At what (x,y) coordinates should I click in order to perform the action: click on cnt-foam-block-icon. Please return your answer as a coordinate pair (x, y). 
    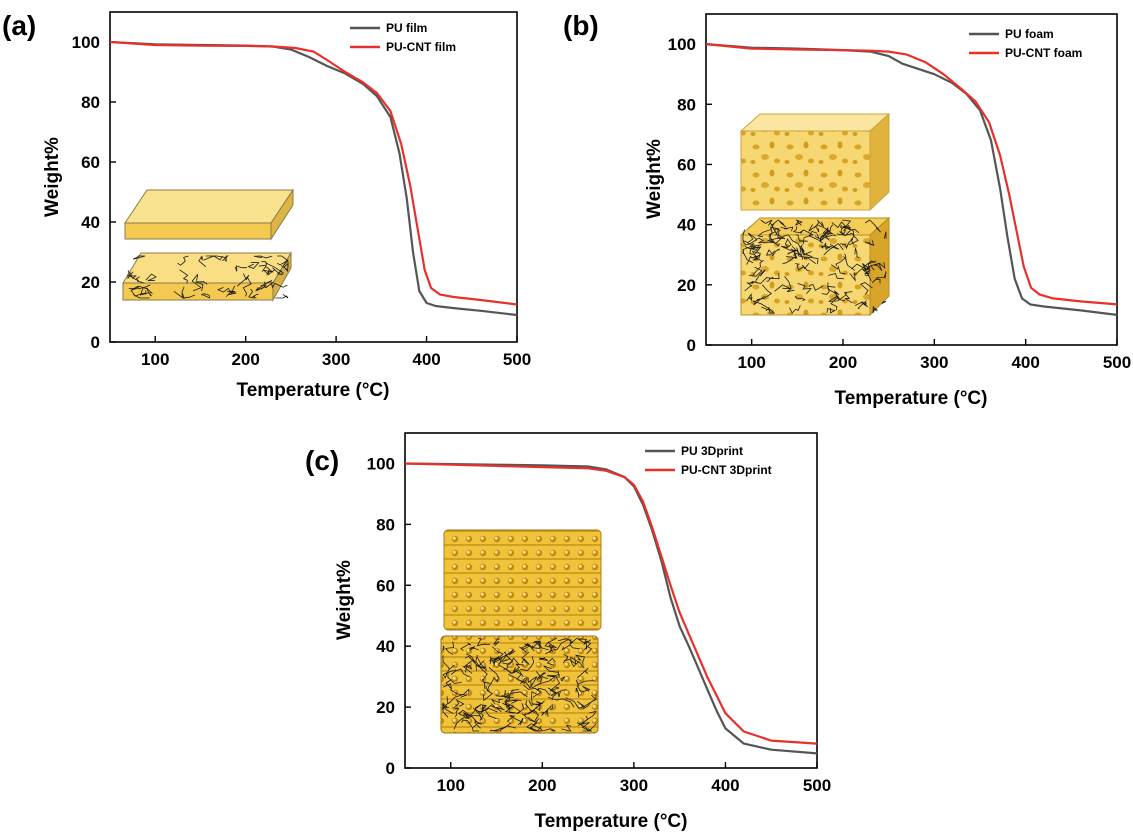
    Looking at the image, I should click on (815, 266).